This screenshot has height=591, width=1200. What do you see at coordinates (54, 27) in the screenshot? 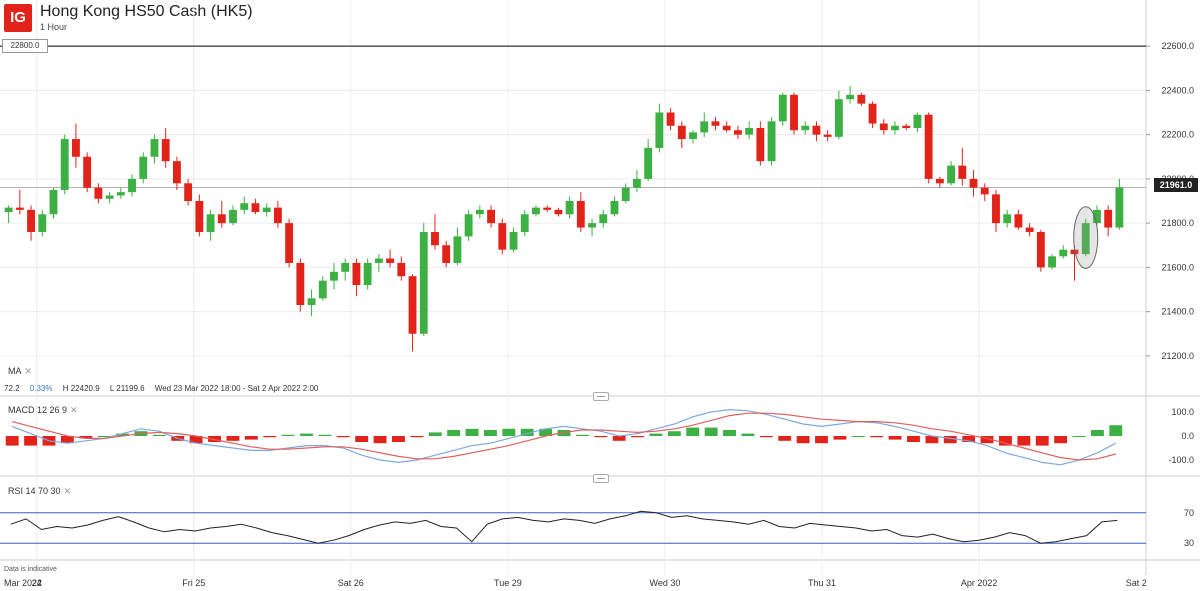
I see `timeframe-label: 1 Hour` at bounding box center [54, 27].